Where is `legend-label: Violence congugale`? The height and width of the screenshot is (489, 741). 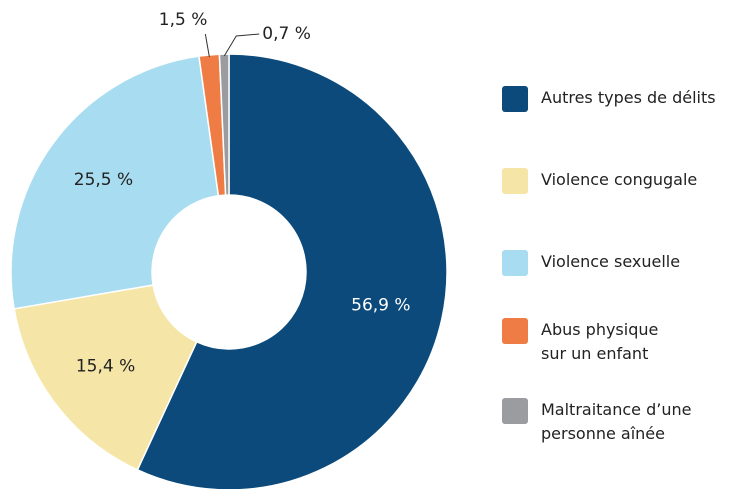
legend-label: Violence congugale is located at coordinates (619, 179).